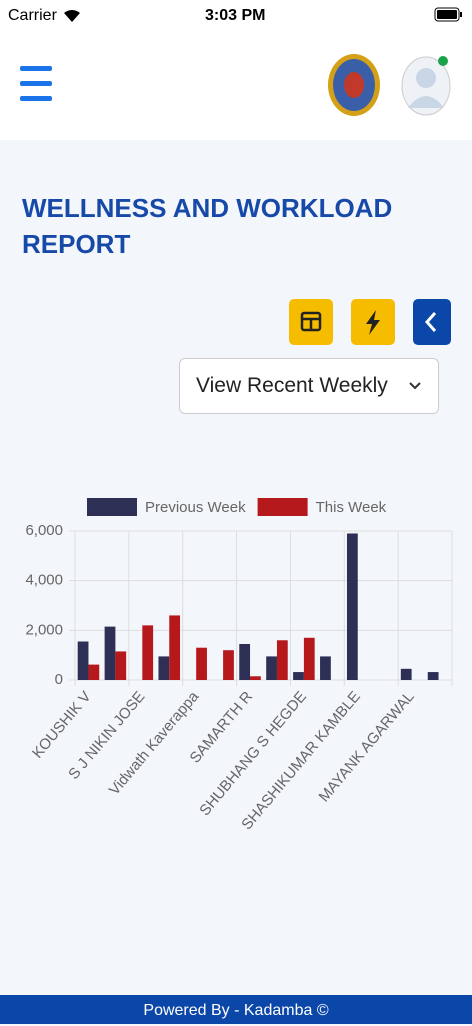  Describe the element at coordinates (432, 322) in the screenshot. I see `back-button` at that location.